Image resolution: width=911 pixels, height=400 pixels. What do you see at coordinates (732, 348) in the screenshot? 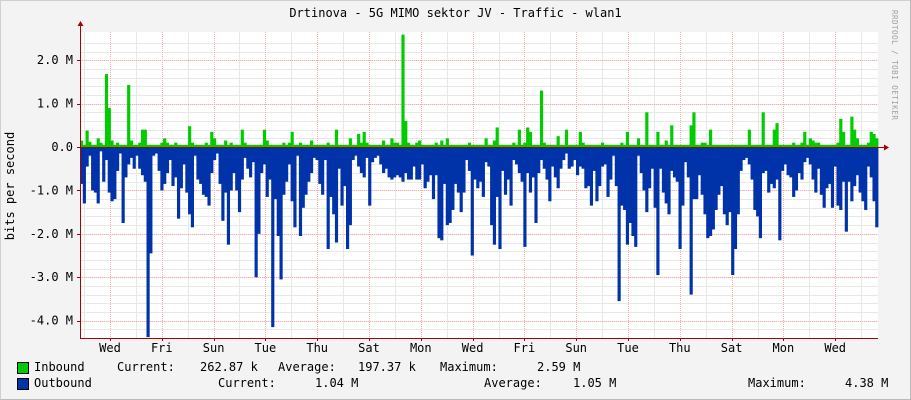
I see `x-tick-label: Sat` at bounding box center [732, 348].